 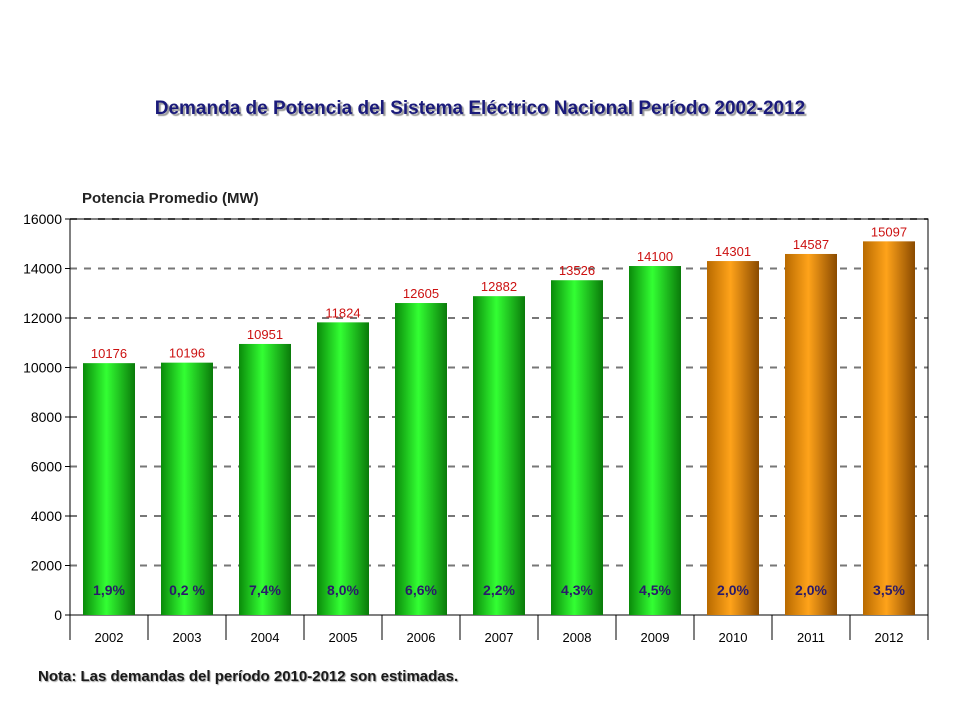 I want to click on x-tick-label: 2011, so click(x=811, y=637).